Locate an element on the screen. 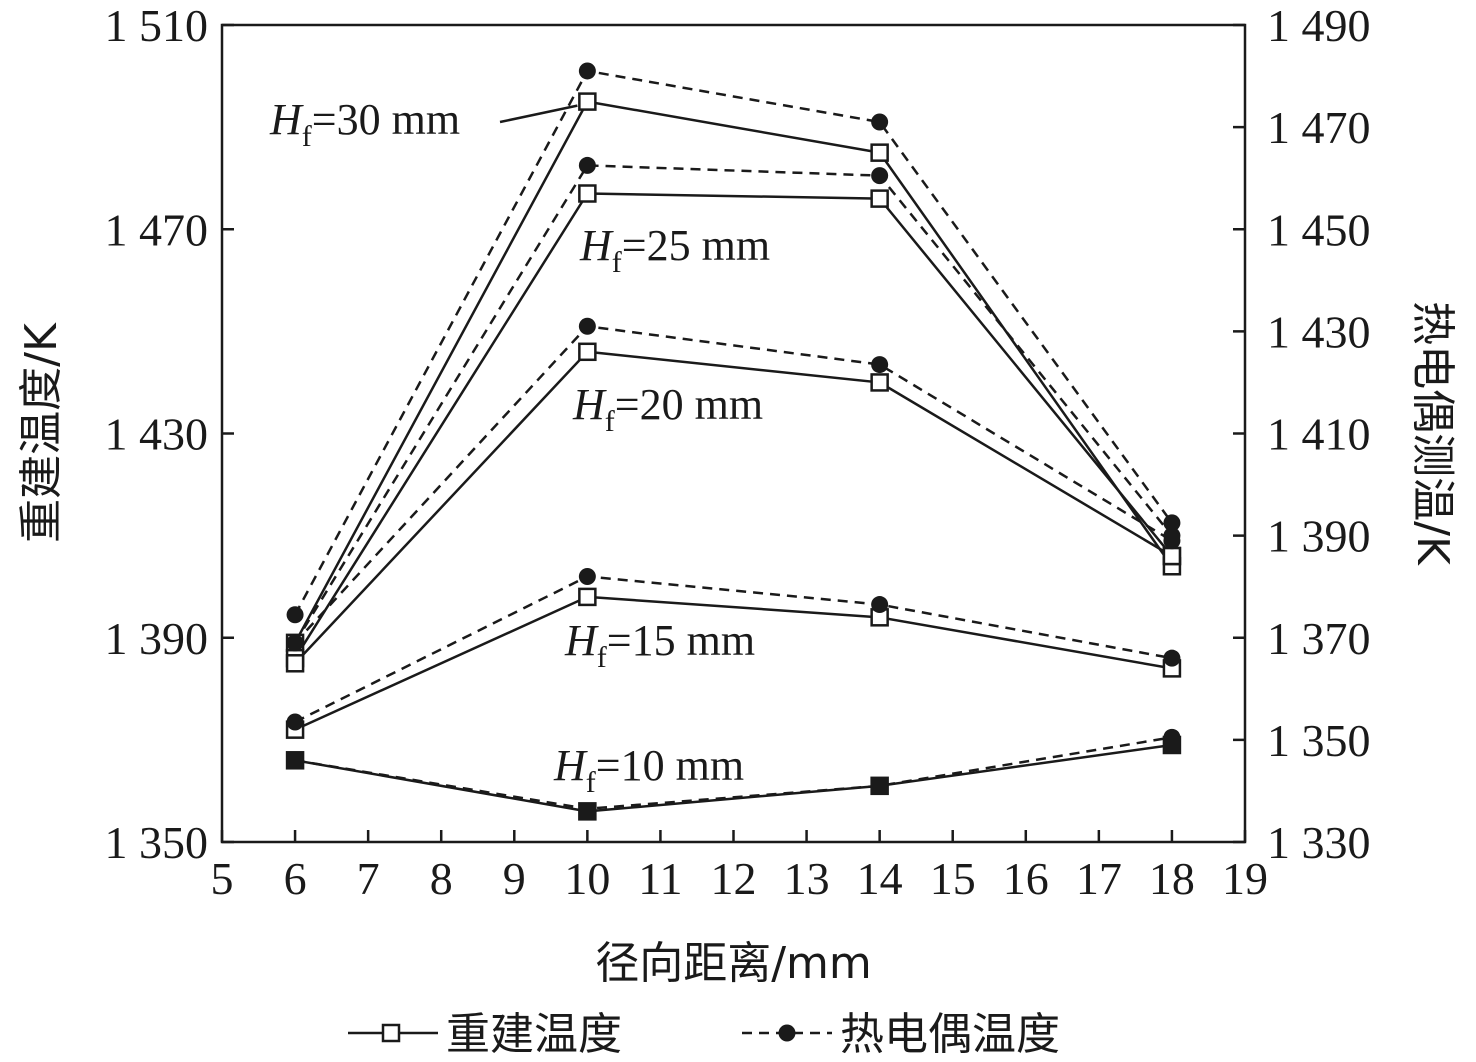  y-tick-label: 1 430 is located at coordinates (157, 434).